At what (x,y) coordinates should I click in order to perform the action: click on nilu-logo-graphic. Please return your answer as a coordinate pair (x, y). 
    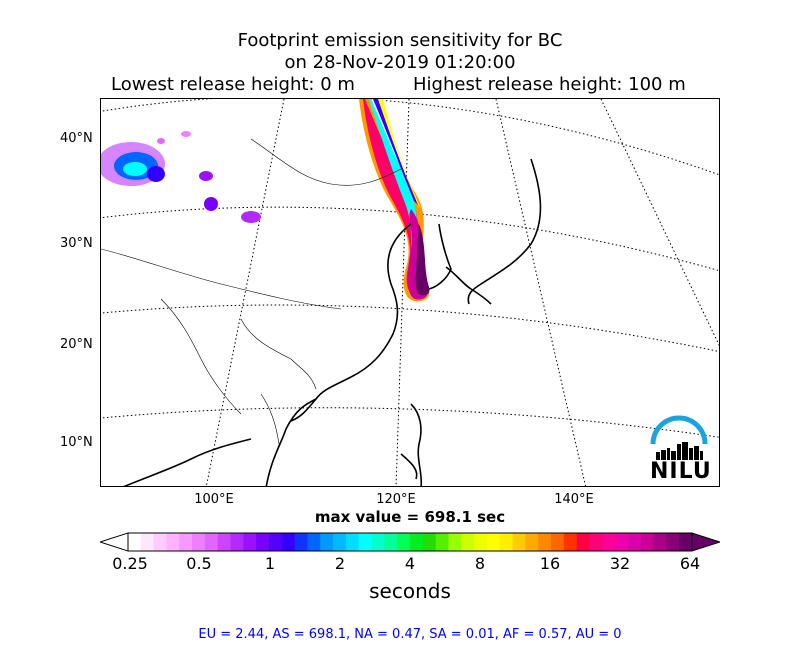
    Looking at the image, I should click on (679, 437).